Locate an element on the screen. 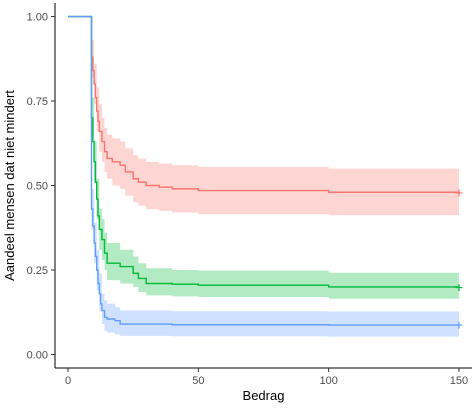 This screenshot has width=476, height=408. x-tick-label-3: 150 is located at coordinates (459, 381).